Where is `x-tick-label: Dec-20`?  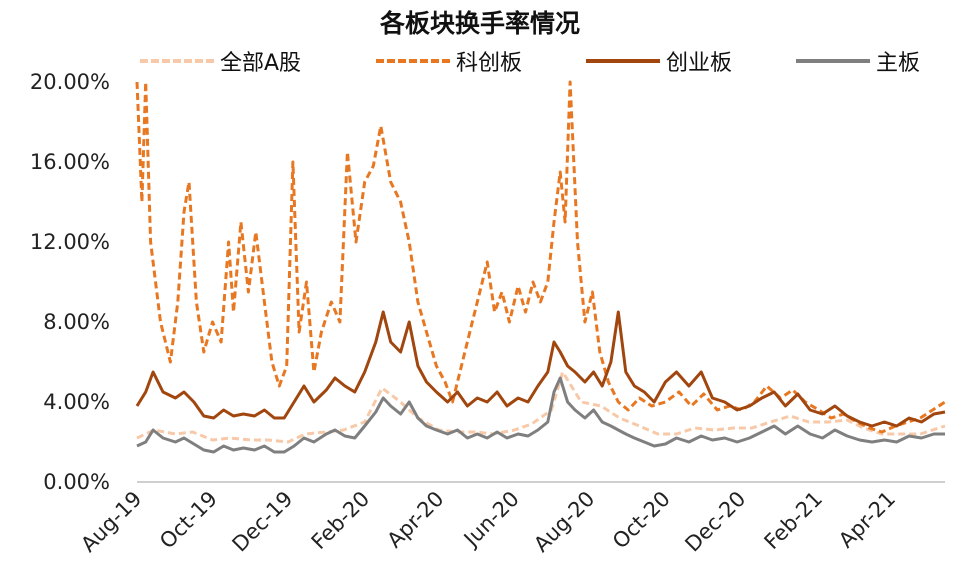 x-tick-label: Dec-20 is located at coordinates (715, 522).